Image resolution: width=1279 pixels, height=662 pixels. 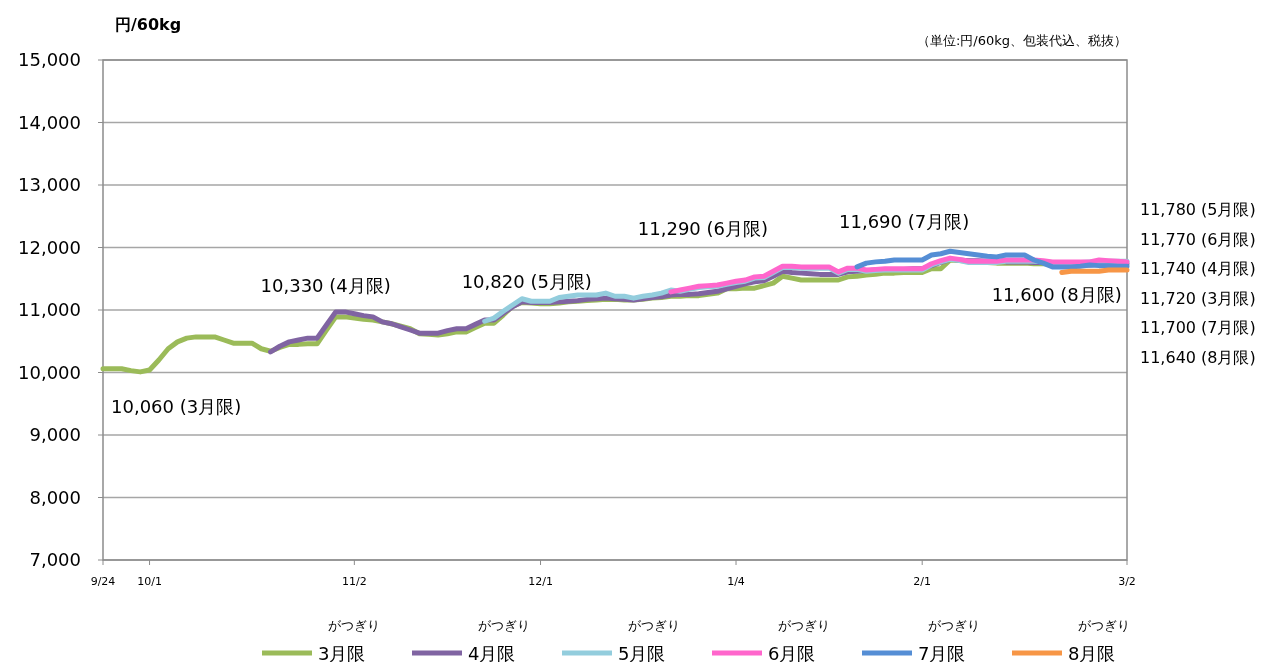 What do you see at coordinates (904, 221) in the screenshot?
I see `annotation: 11,690 (7月限)` at bounding box center [904, 221].